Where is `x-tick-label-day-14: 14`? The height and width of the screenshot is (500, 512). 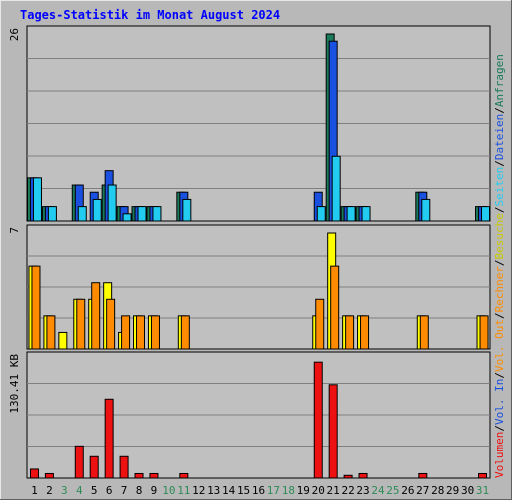 x-tick-label-day-14: 14 is located at coordinates (229, 490).